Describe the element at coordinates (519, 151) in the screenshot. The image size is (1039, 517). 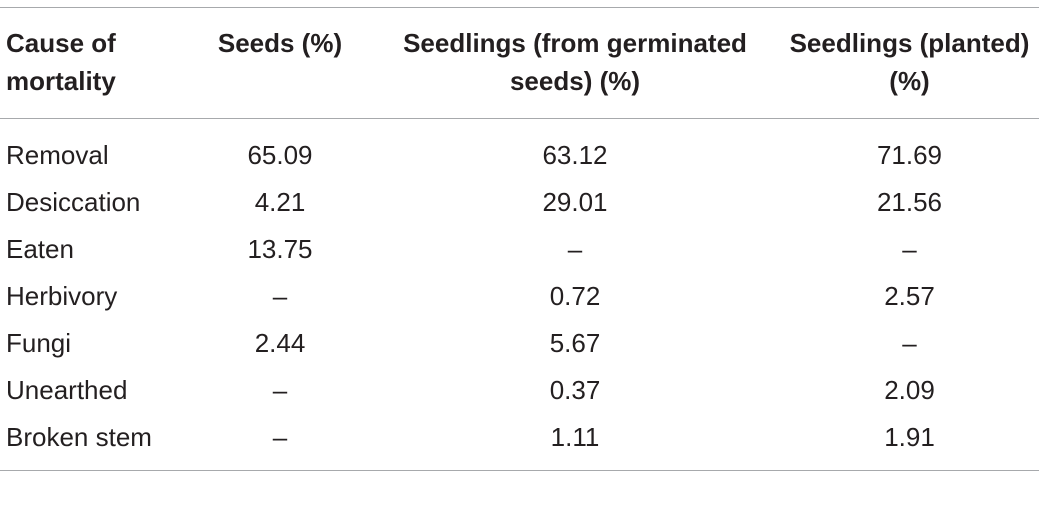
I see `table-row: Removal 65.09 63.12 71.69` at that location.